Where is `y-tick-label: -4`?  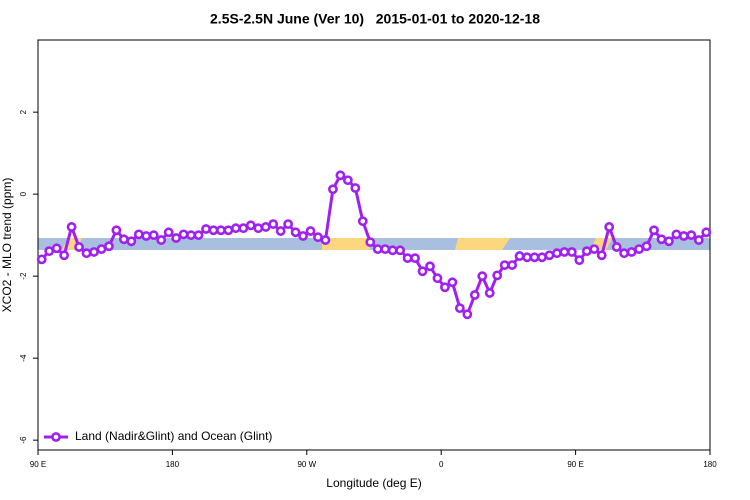
y-tick-label: -4 is located at coordinates (23, 358).